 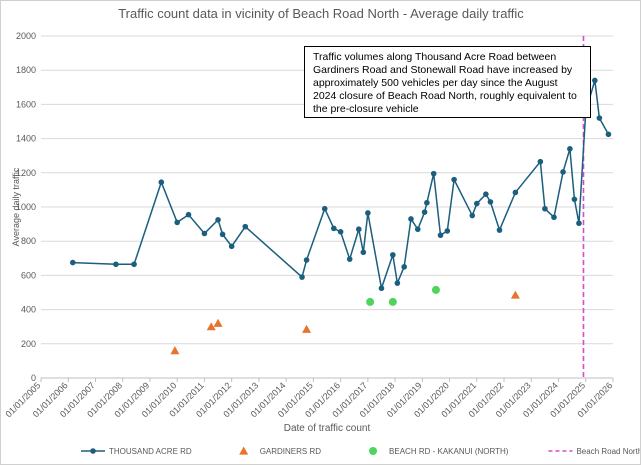 What do you see at coordinates (608, 451) in the screenshot?
I see `legend-label: Beach Road North Closure` at bounding box center [608, 451].